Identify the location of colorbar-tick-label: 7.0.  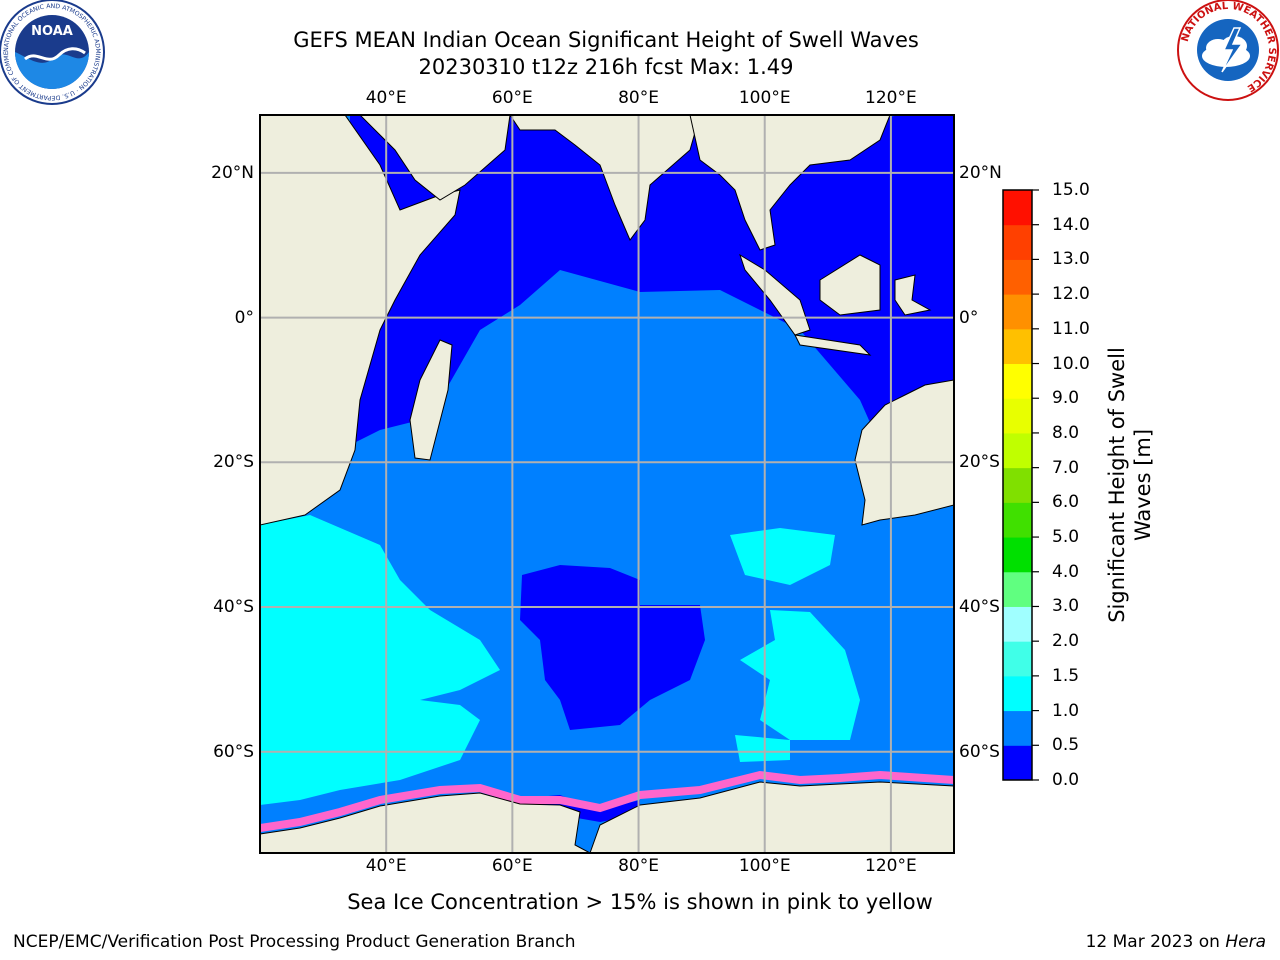
(1066, 467).